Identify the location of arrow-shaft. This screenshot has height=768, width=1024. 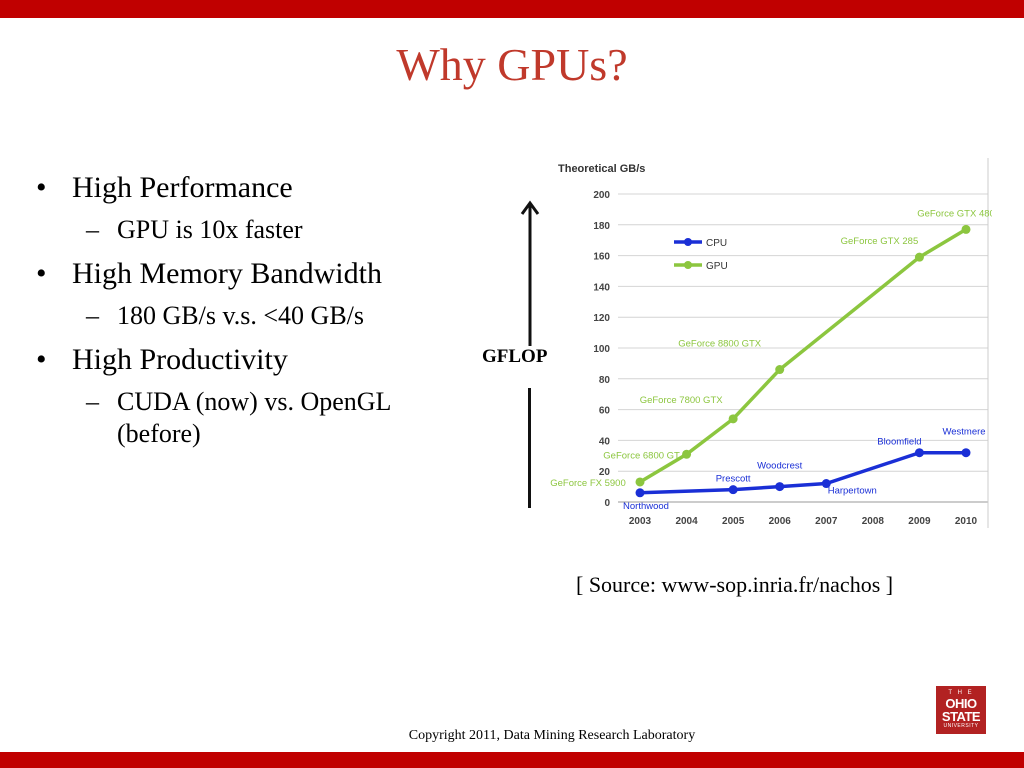
(529, 448).